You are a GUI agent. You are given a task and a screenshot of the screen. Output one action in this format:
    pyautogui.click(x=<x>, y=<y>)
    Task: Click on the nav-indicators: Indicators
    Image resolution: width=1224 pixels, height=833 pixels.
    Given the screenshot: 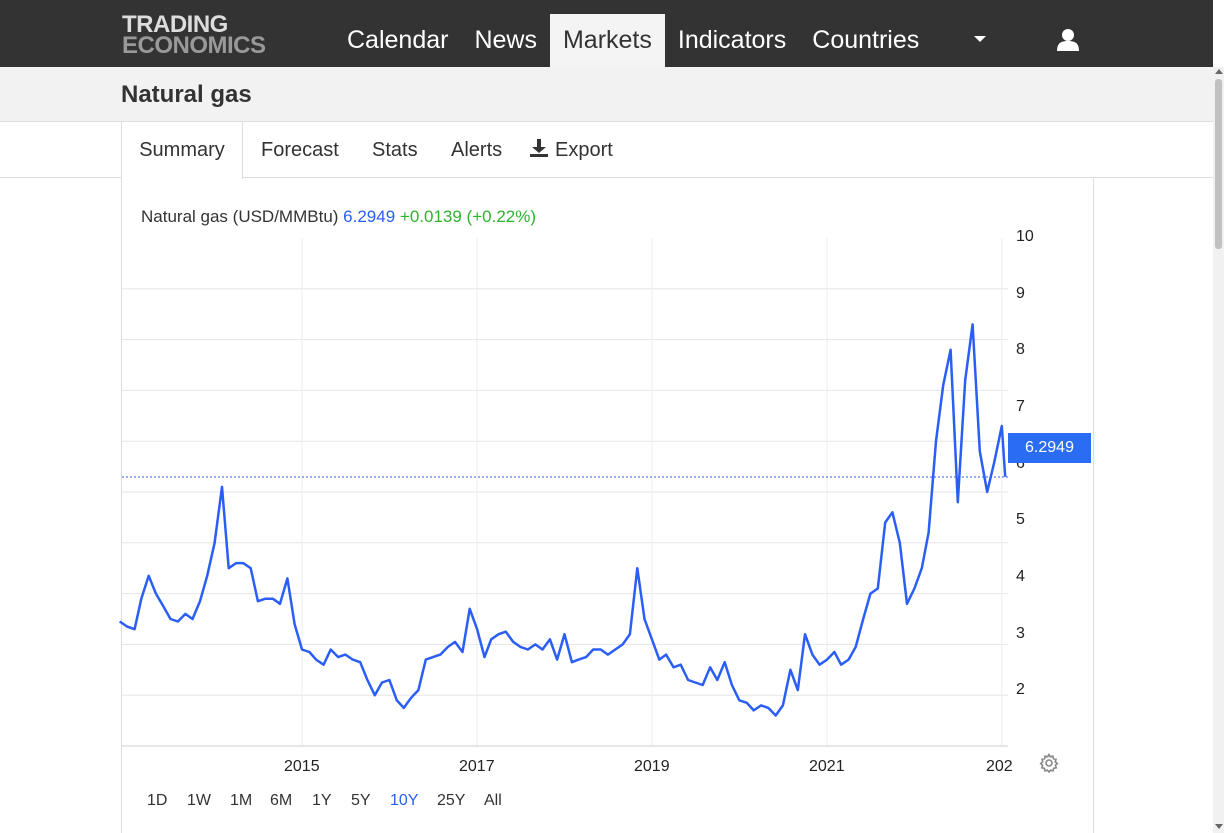 What is the action you would take?
    pyautogui.click(x=732, y=40)
    